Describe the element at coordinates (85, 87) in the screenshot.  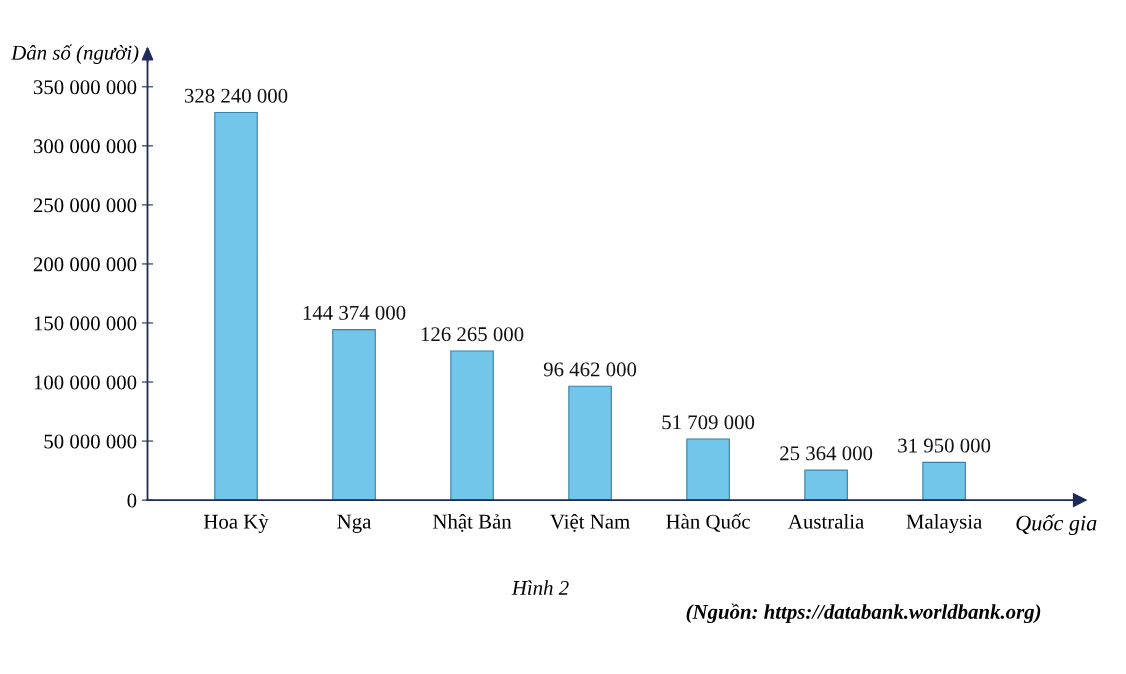
I see `y-tick-label: 350 000 000` at that location.